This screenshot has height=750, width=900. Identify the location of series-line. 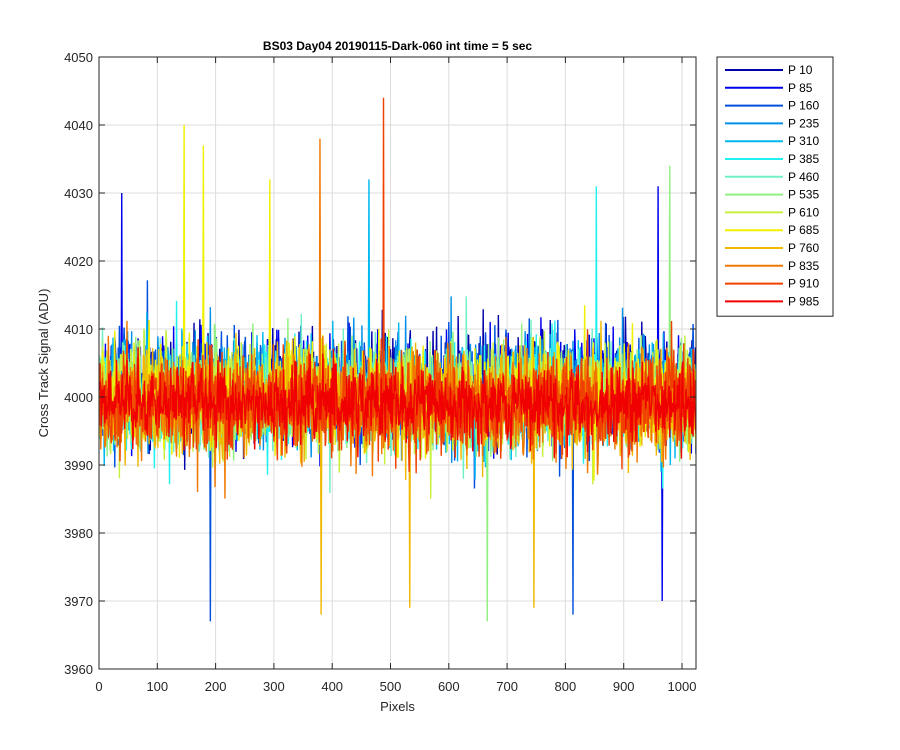
(397, 403).